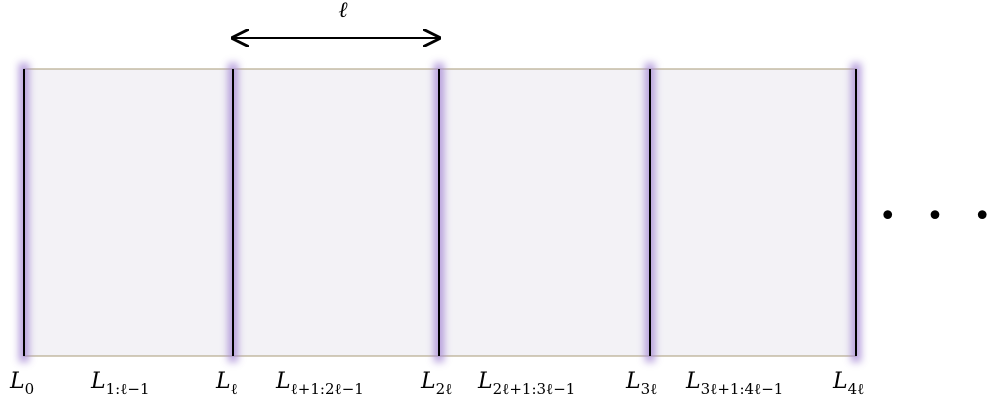 The image size is (995, 404). Describe the element at coordinates (641, 383) in the screenshot. I see `boundary-label-3: L3ℓ` at that location.